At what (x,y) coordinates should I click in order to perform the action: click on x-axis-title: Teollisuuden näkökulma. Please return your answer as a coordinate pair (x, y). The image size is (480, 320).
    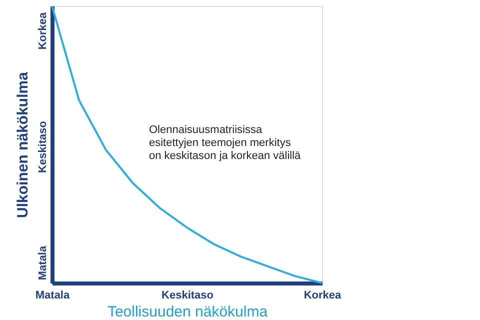
    Looking at the image, I should click on (187, 312).